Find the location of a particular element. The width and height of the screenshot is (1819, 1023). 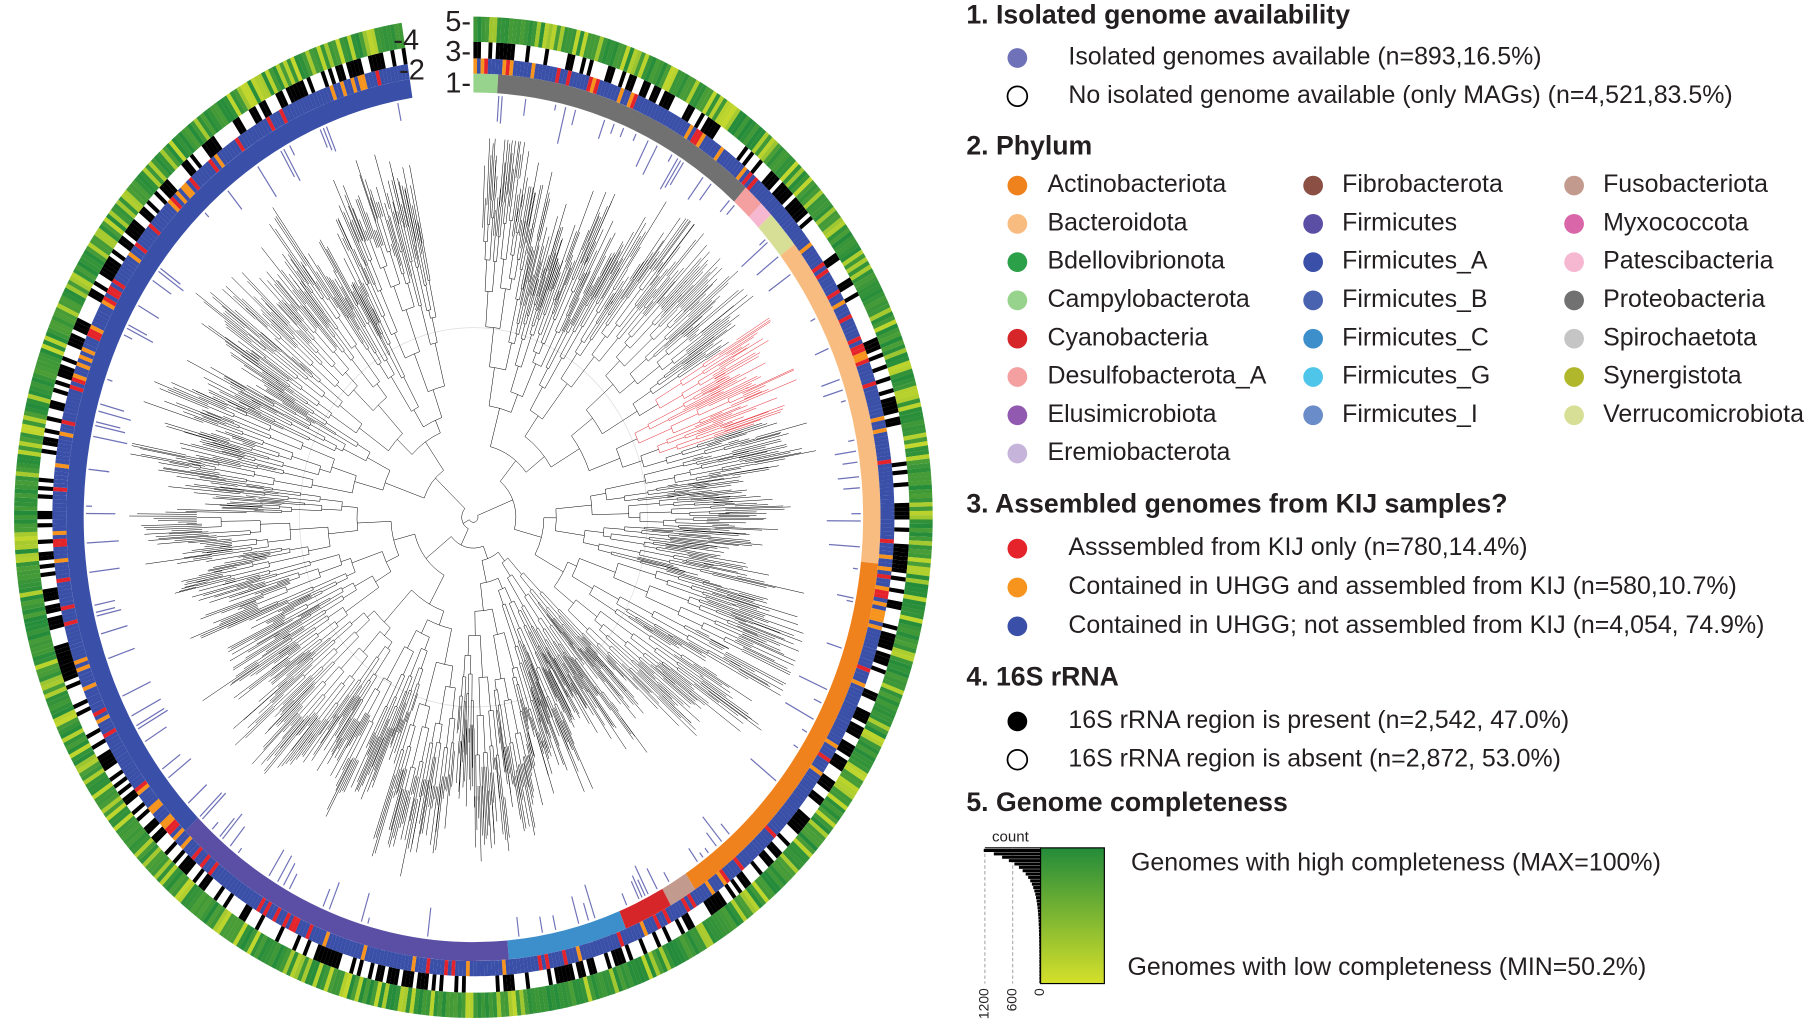

legend-marker is located at coordinates (1017, 300).